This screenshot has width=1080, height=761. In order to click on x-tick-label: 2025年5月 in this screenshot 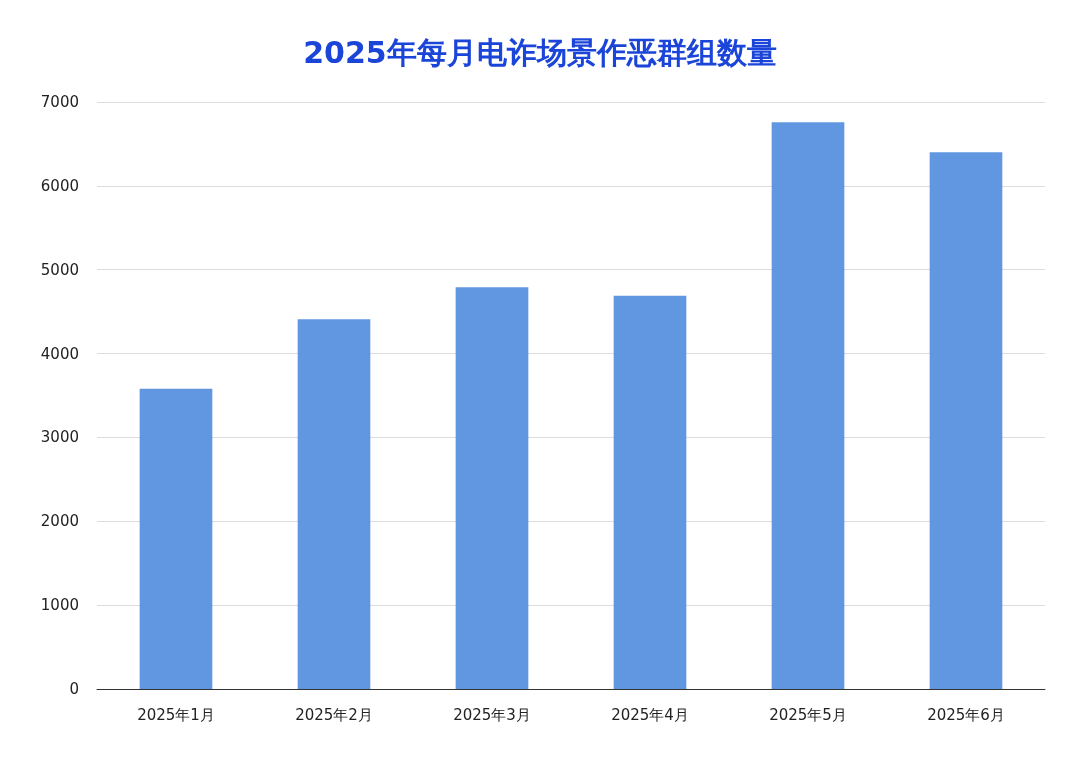, I will do `click(808, 714)`.